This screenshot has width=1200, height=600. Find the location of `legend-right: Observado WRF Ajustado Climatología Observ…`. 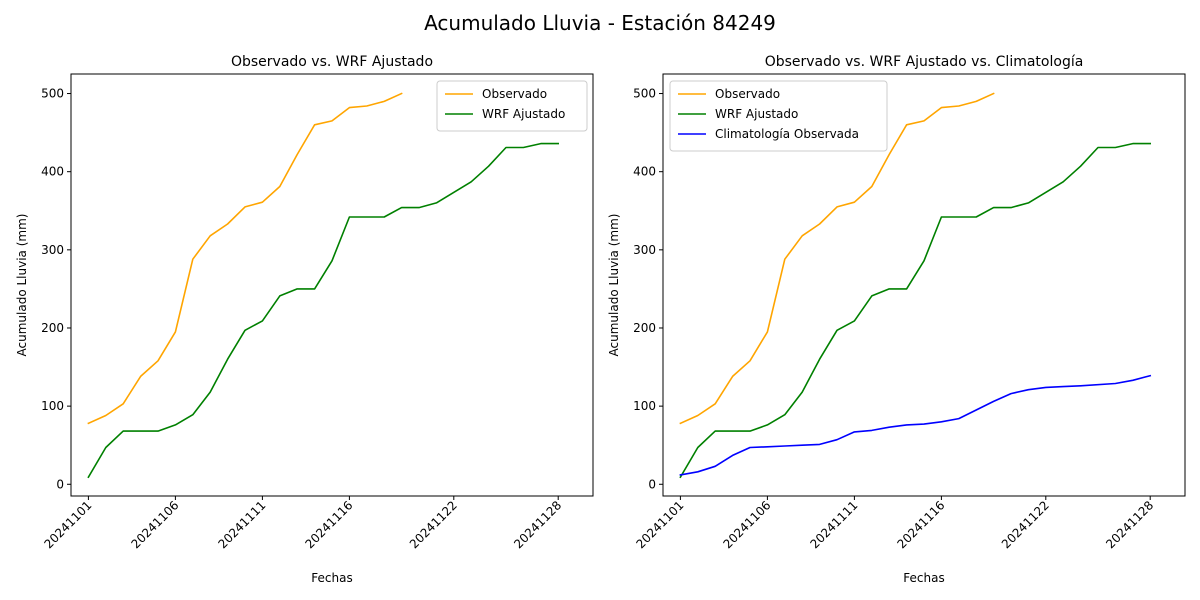

legend-right: Observado WRF Ajustado Climatología Observ… is located at coordinates (778, 116).